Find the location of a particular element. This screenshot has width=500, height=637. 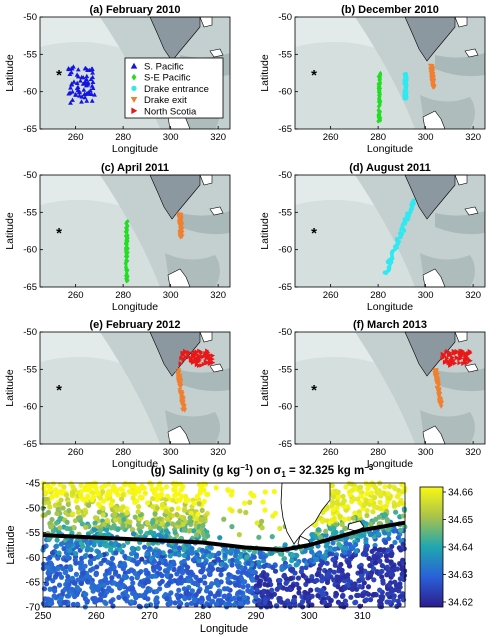

y-tick-label: -50 is located at coordinates (30, 17).